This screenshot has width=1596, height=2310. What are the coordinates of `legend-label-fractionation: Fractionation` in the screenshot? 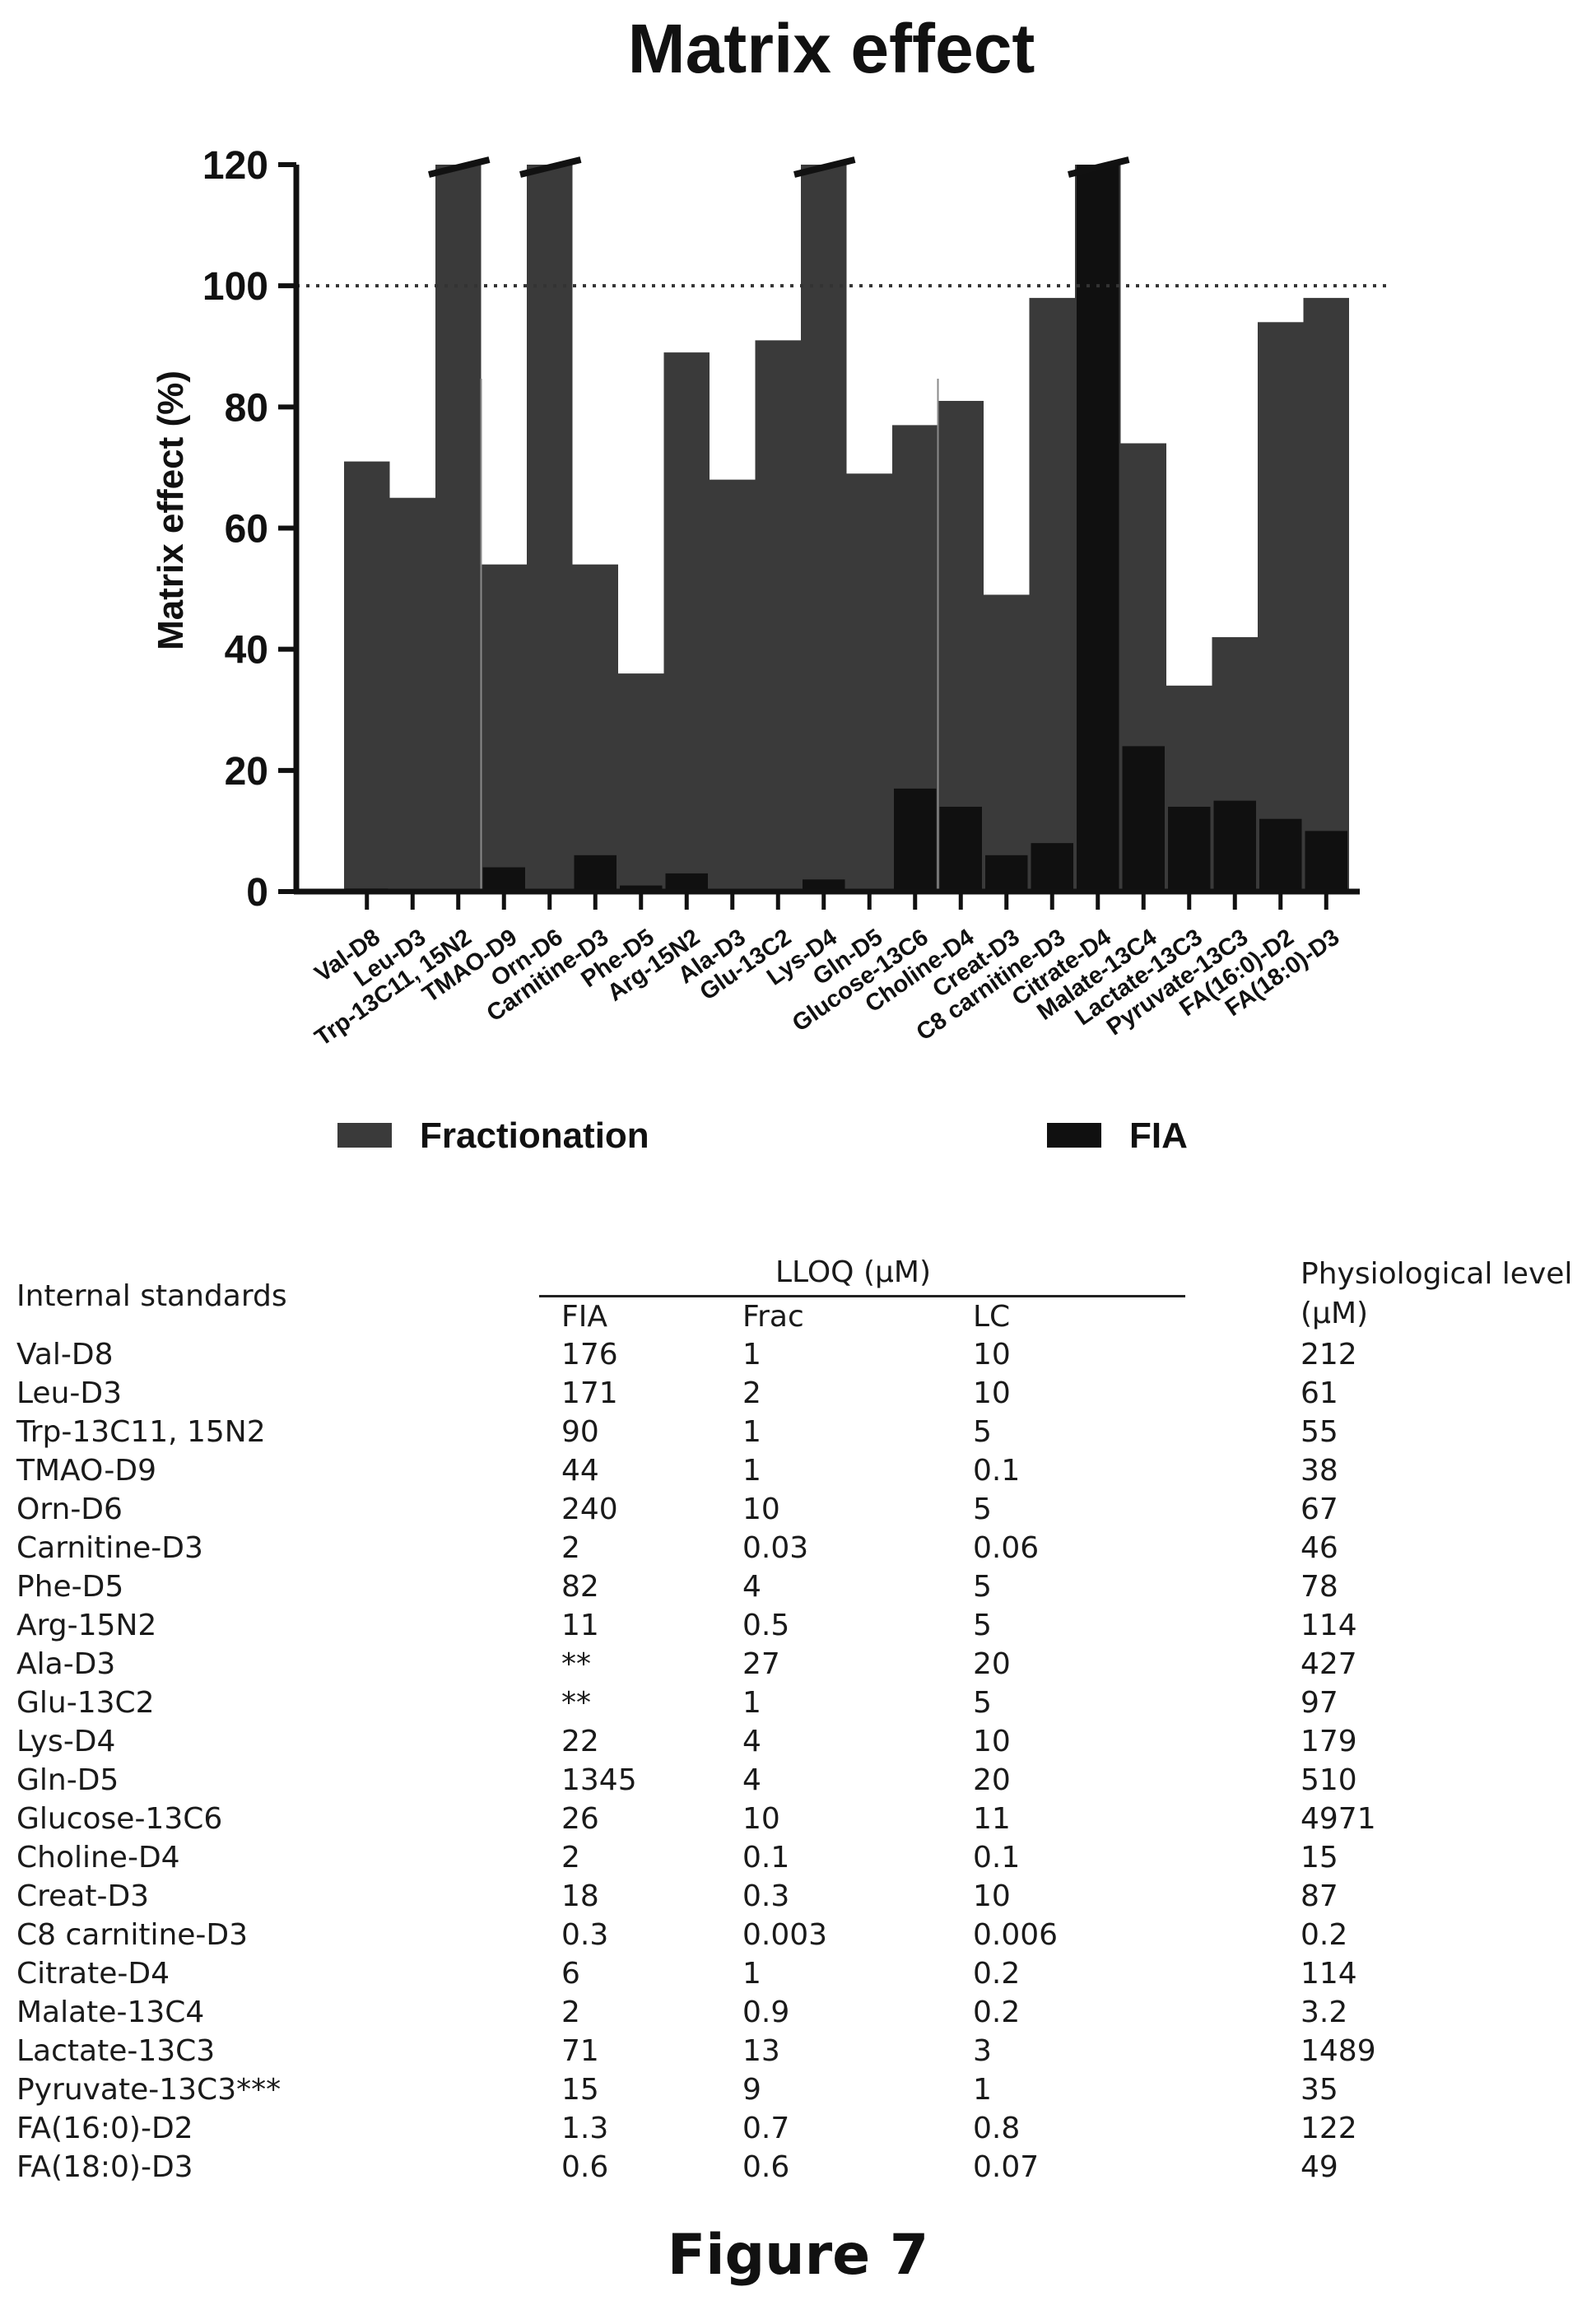 It's located at (534, 1135).